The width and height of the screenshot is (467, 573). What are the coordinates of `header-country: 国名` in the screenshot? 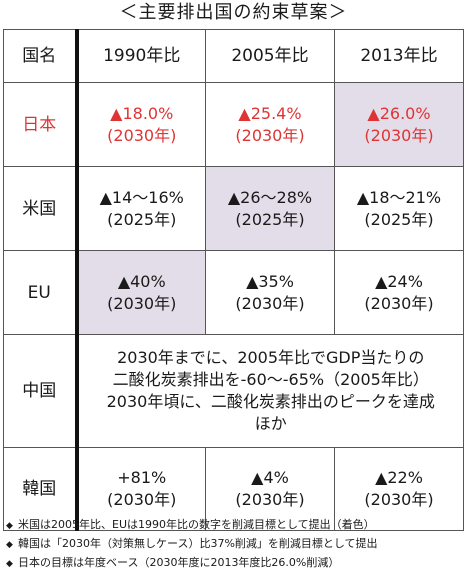 It's located at (41, 56).